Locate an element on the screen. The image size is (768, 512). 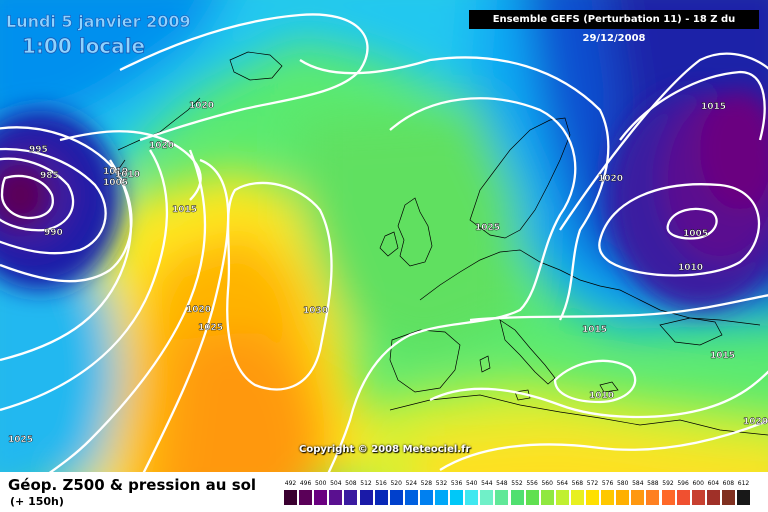
scale-label: 524 is located at coordinates (411, 483).